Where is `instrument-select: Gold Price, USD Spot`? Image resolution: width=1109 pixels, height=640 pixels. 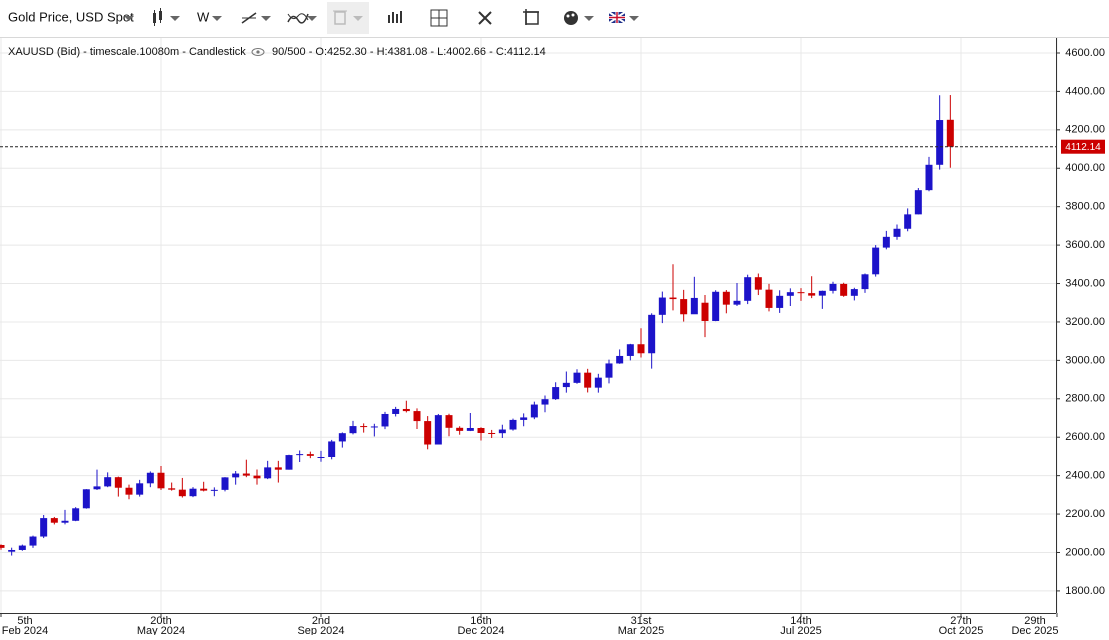 instrument-select: Gold Price, USD Spot is located at coordinates (71, 16).